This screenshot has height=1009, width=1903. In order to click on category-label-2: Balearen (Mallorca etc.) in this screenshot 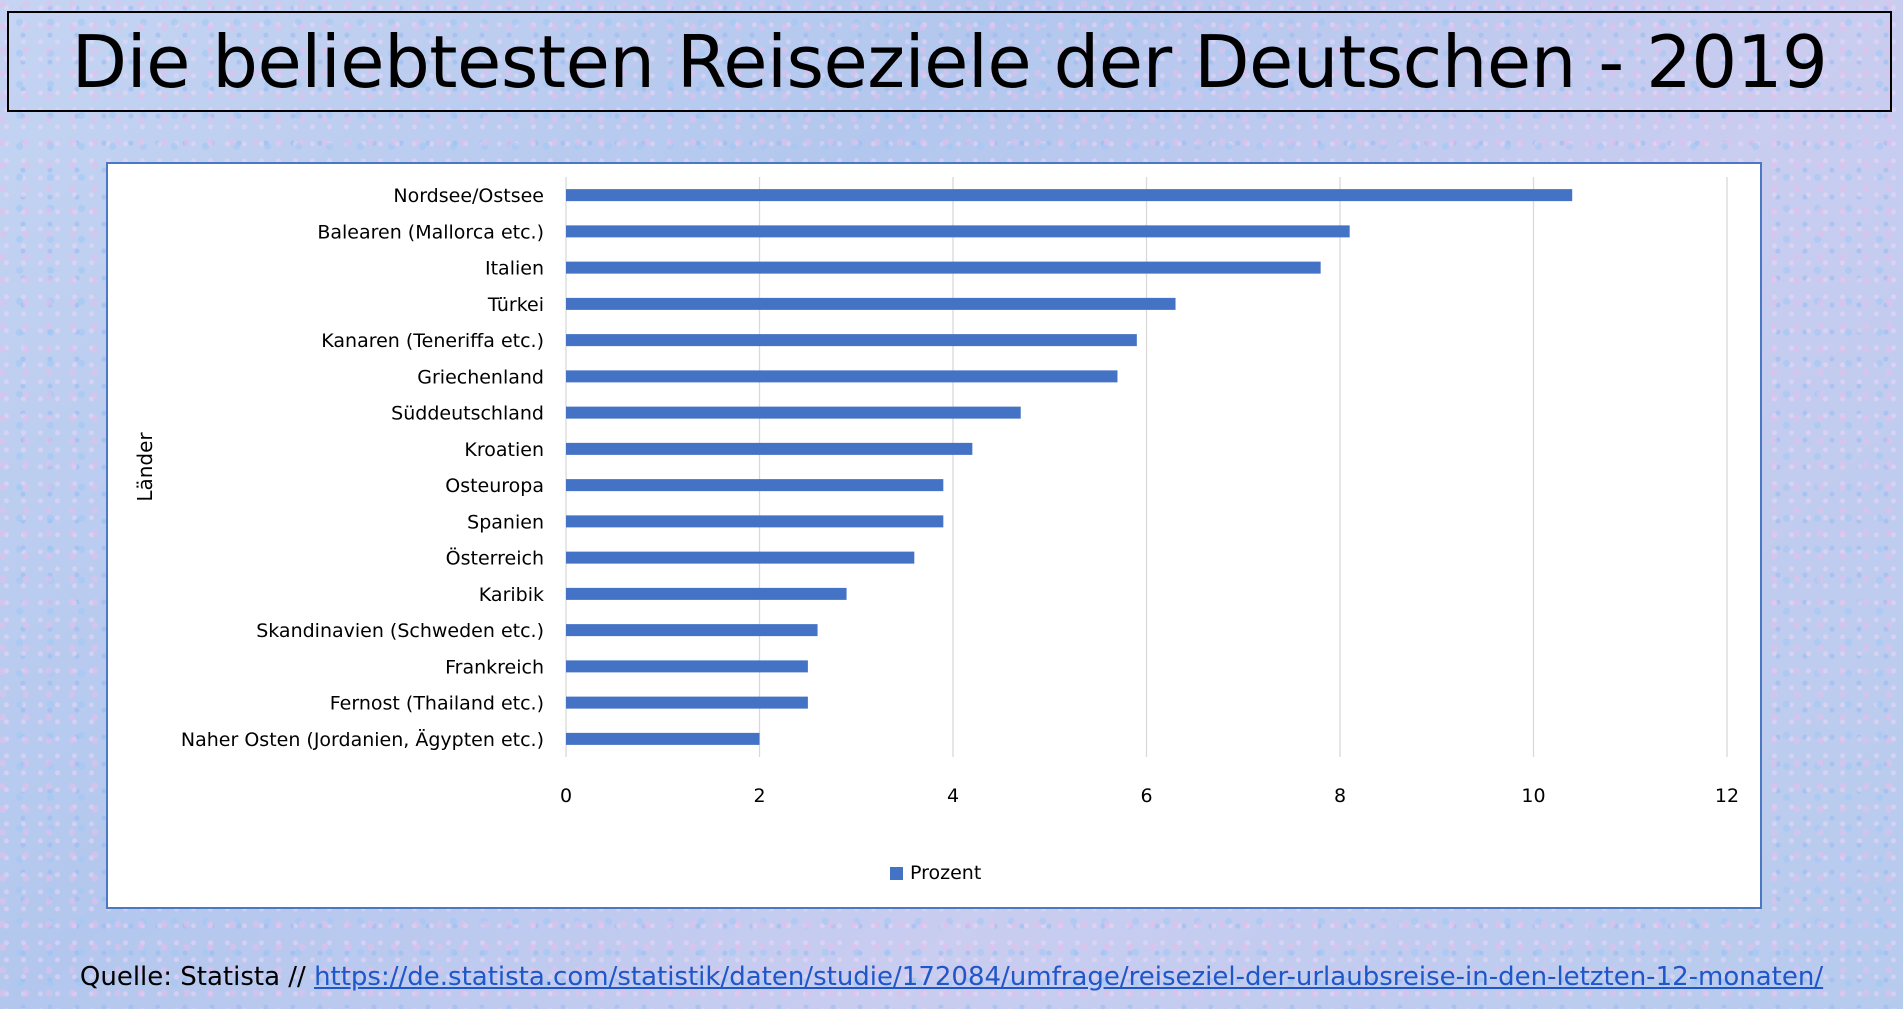, I will do `click(430, 232)`.